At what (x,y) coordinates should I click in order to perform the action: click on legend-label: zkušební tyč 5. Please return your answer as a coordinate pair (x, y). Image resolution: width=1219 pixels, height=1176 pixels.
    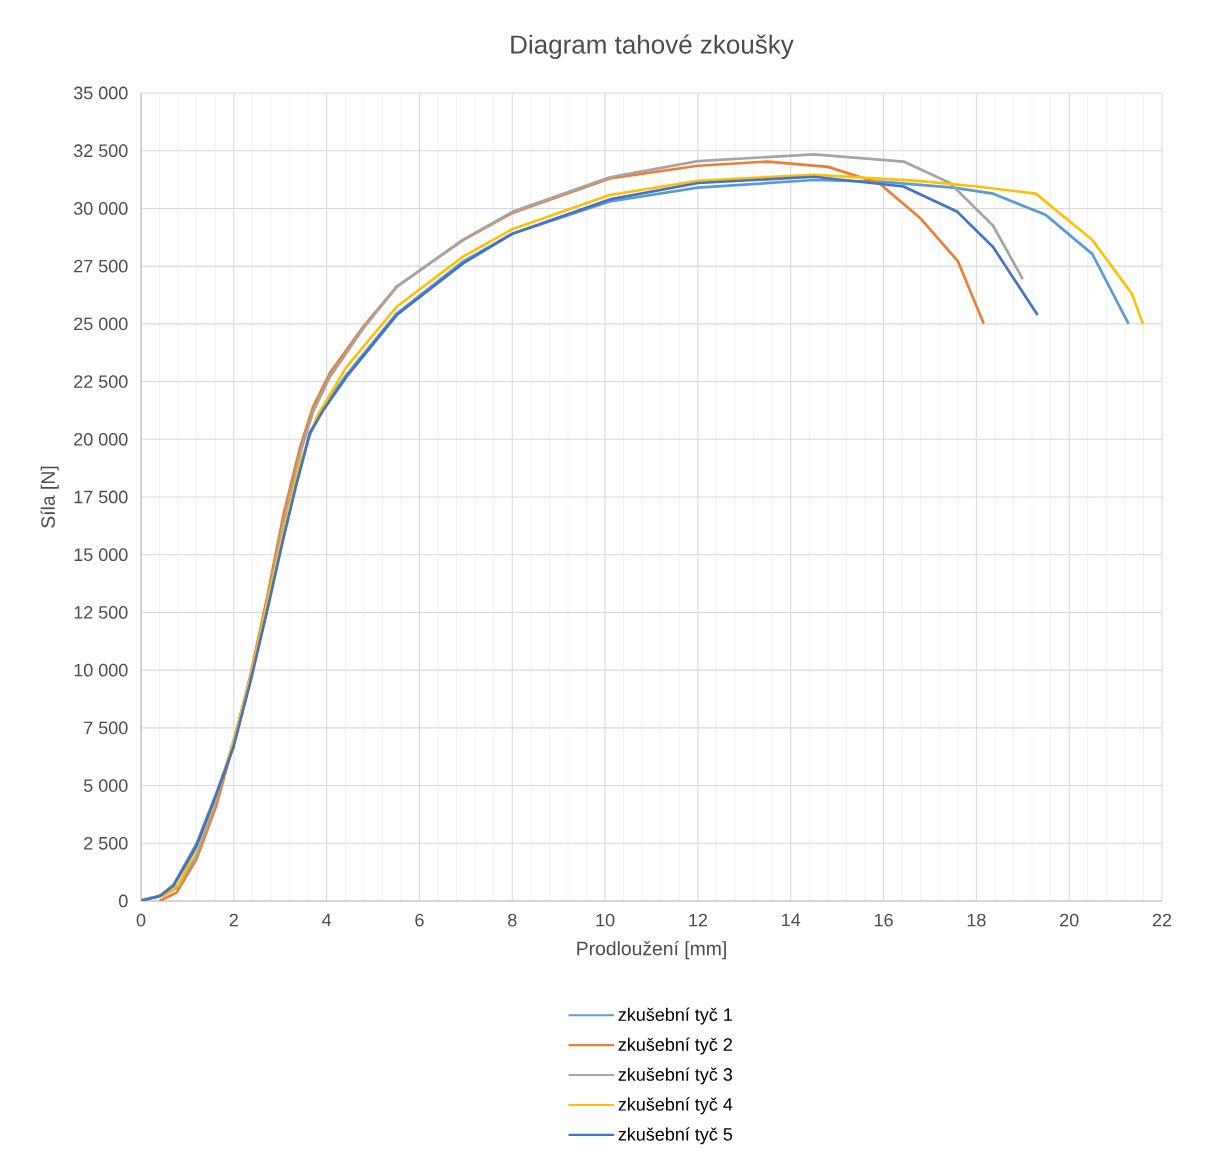
    Looking at the image, I should click on (675, 1136).